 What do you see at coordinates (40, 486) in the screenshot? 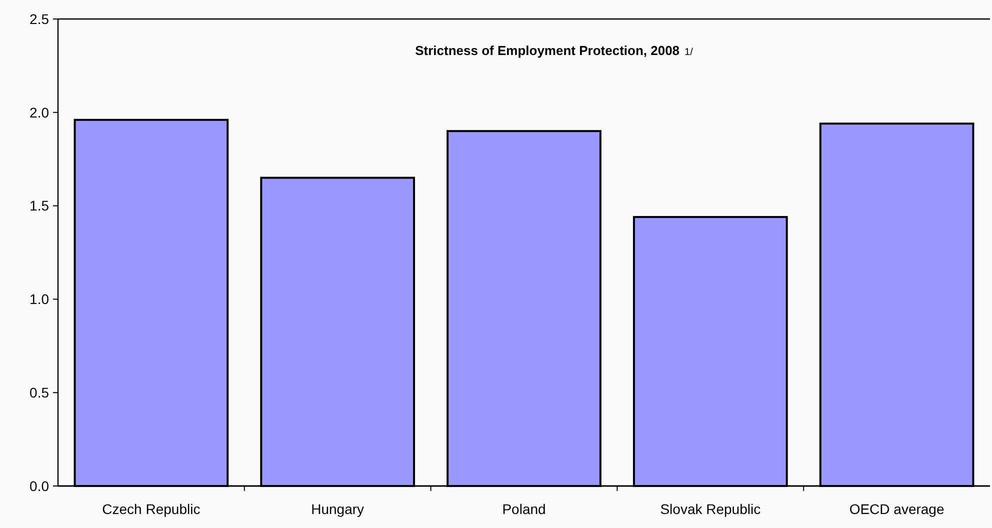
I see `y-tick-label: 0.0` at bounding box center [40, 486].